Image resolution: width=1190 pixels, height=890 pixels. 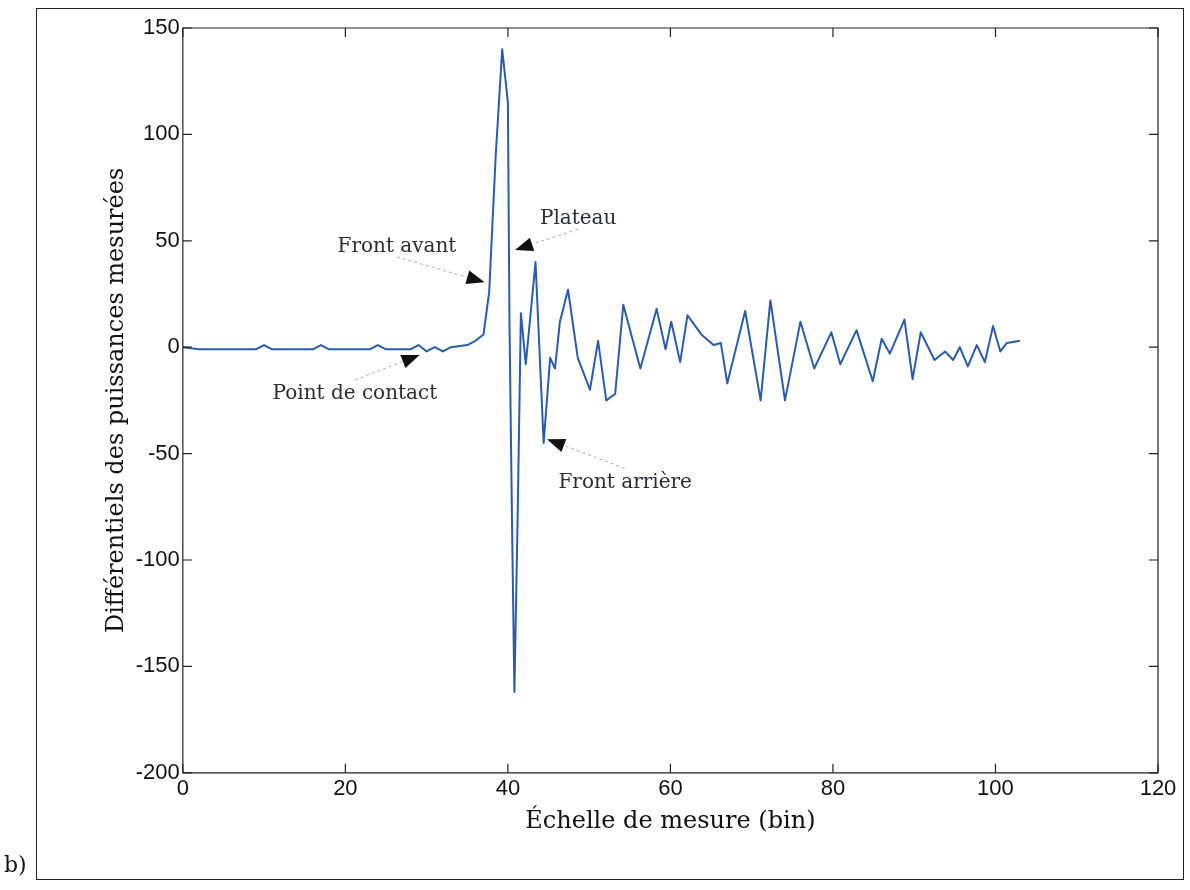 What do you see at coordinates (670, 788) in the screenshot?
I see `x-tick-label: 60` at bounding box center [670, 788].